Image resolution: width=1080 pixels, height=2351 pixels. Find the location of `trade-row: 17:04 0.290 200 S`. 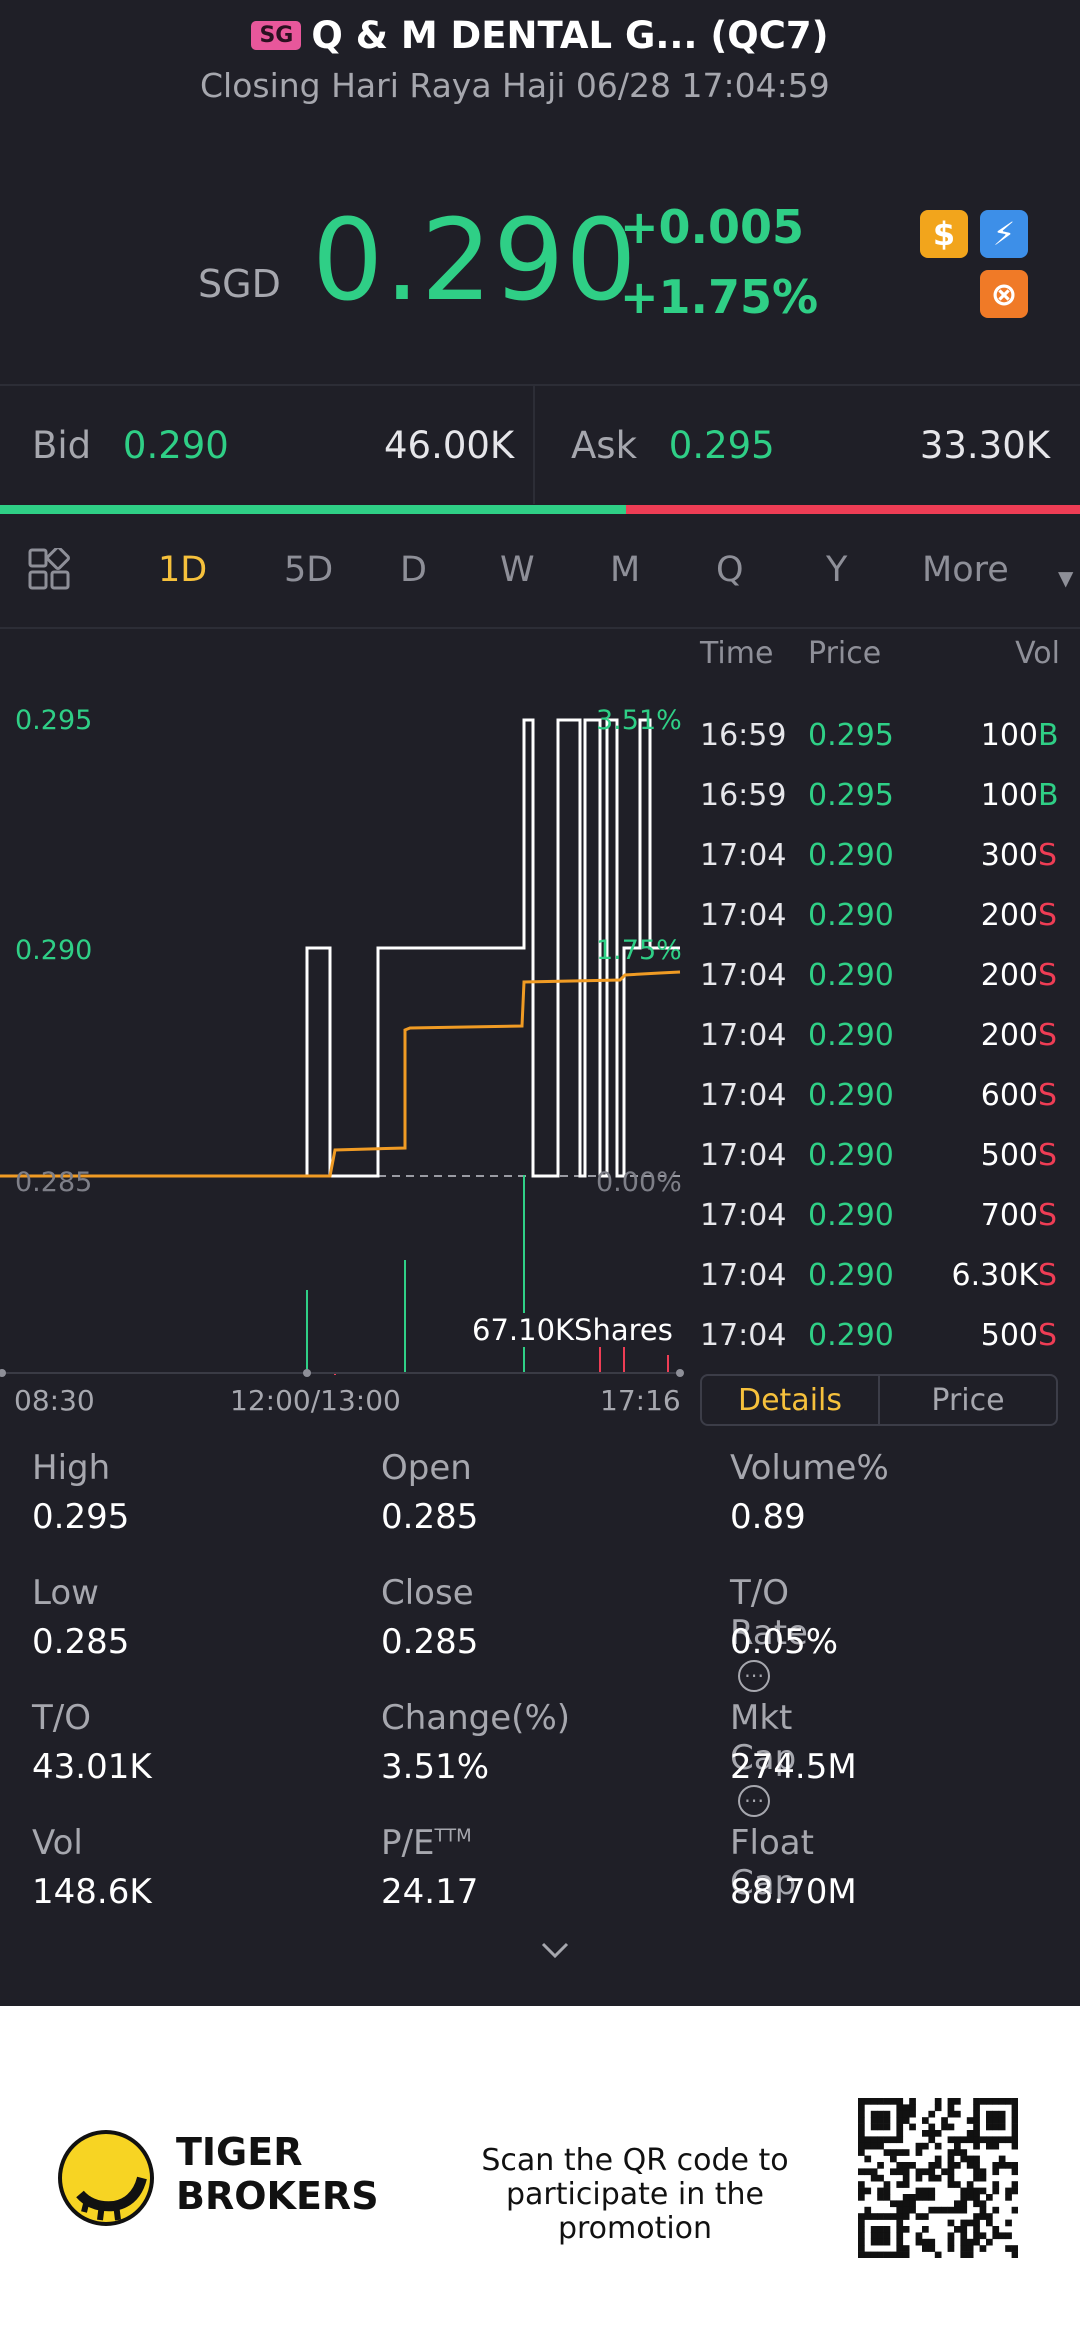

trade-row: 17:04 0.290 200 S is located at coordinates (890, 928).